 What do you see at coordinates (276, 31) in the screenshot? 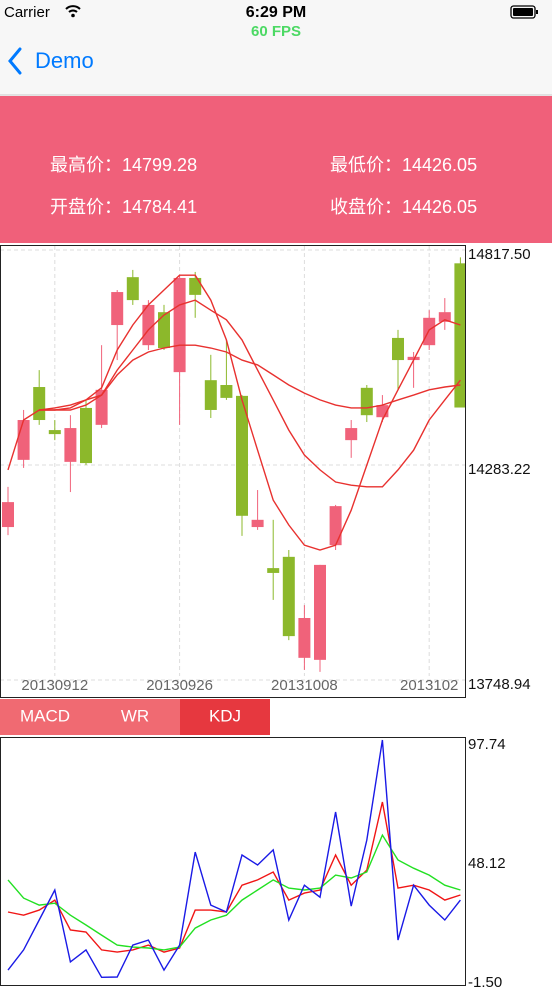
I see `fps: 60 FPS` at bounding box center [276, 31].